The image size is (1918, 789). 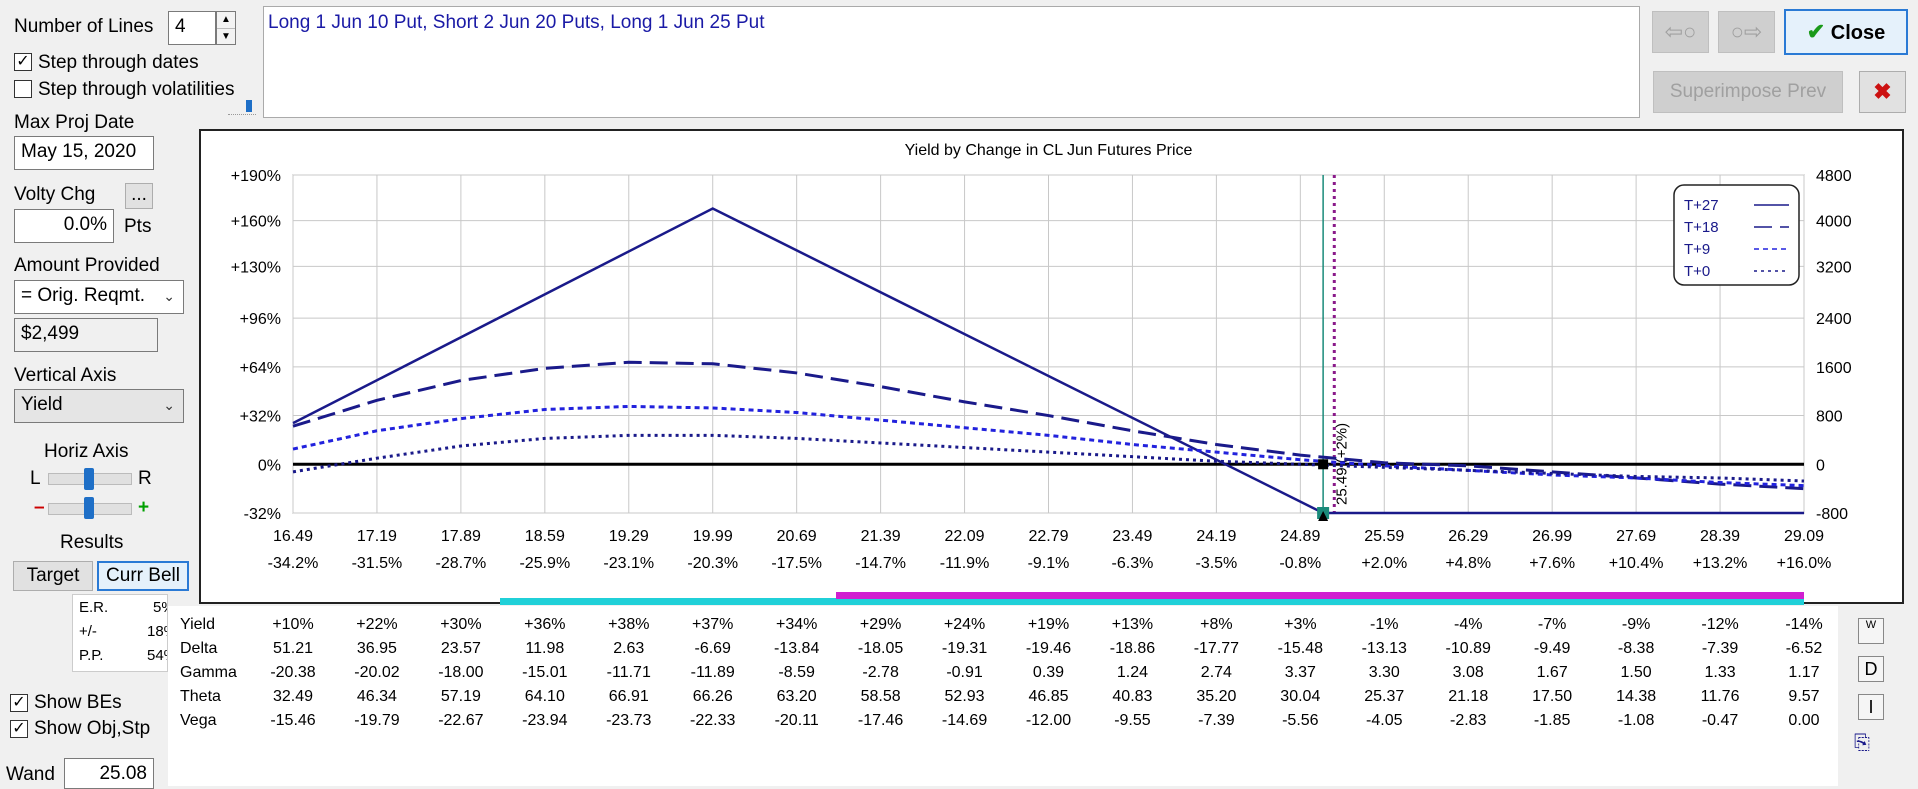 What do you see at coordinates (293, 624) in the screenshot?
I see `greek-cell: +10%` at bounding box center [293, 624].